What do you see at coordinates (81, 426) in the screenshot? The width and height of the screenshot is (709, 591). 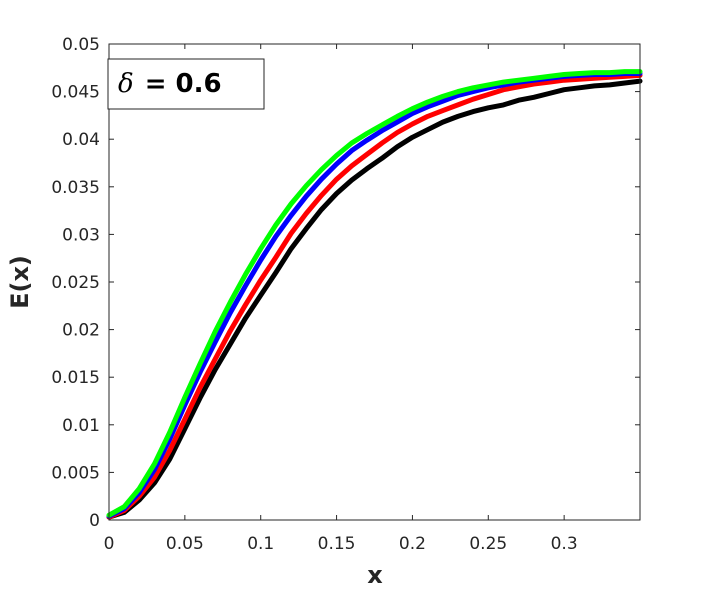 I see `y-tick-label: 0.01` at bounding box center [81, 426].